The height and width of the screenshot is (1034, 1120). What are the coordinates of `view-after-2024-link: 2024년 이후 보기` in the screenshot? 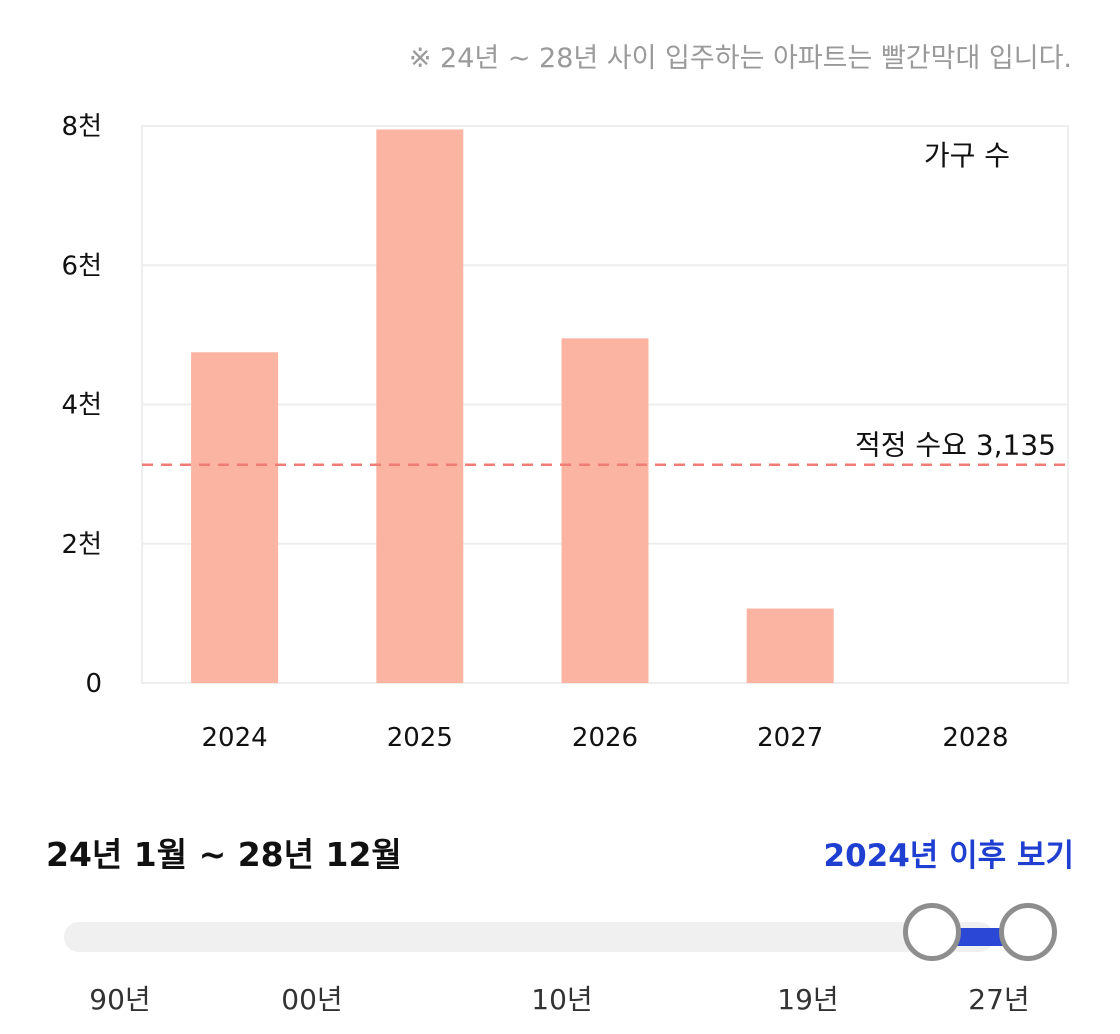 It's located at (948, 856).